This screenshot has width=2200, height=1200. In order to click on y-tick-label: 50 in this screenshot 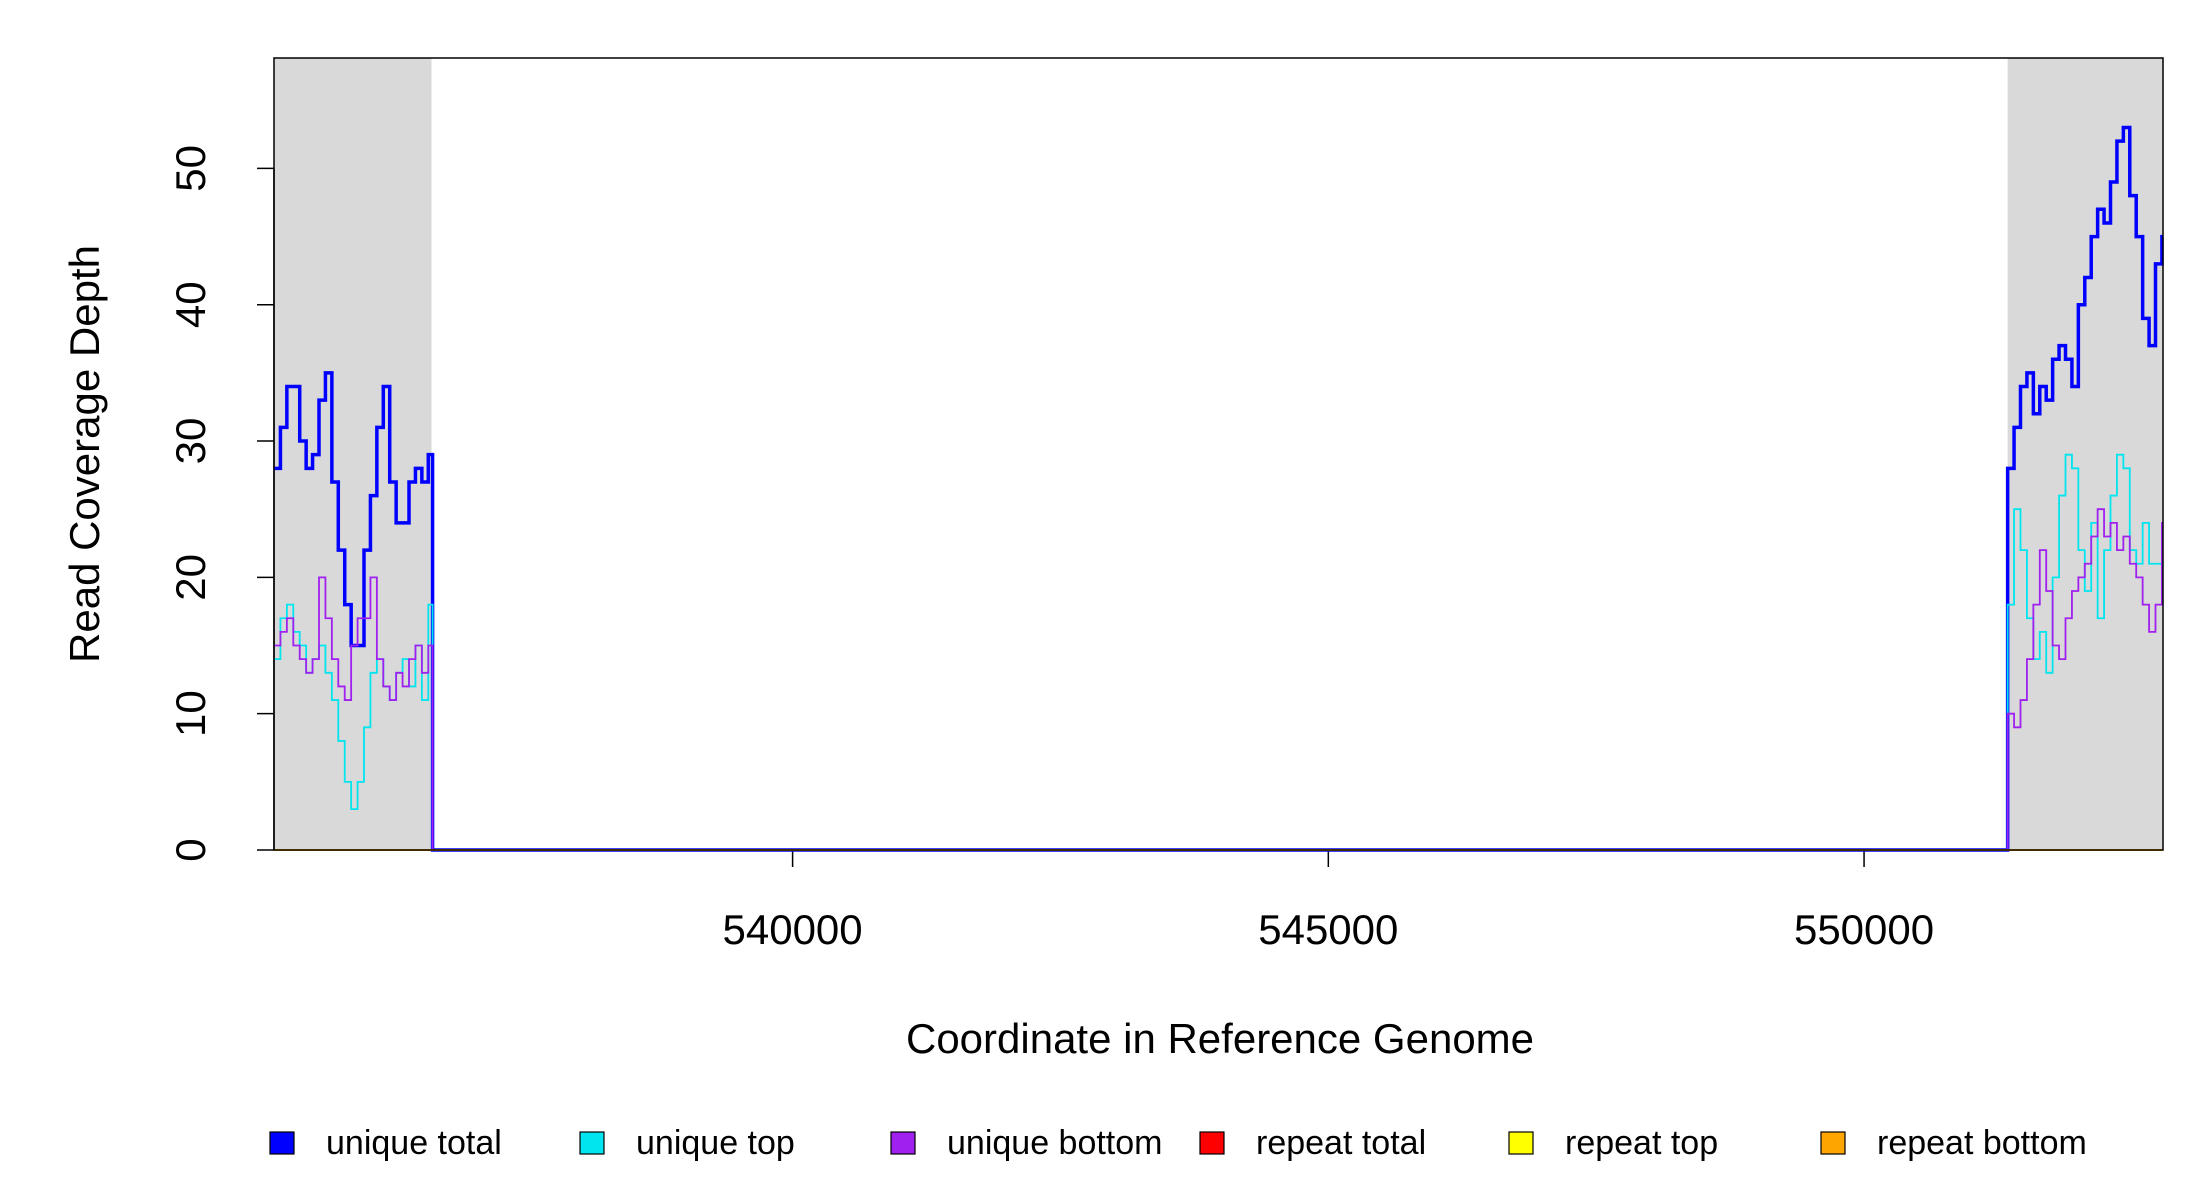, I will do `click(190, 168)`.